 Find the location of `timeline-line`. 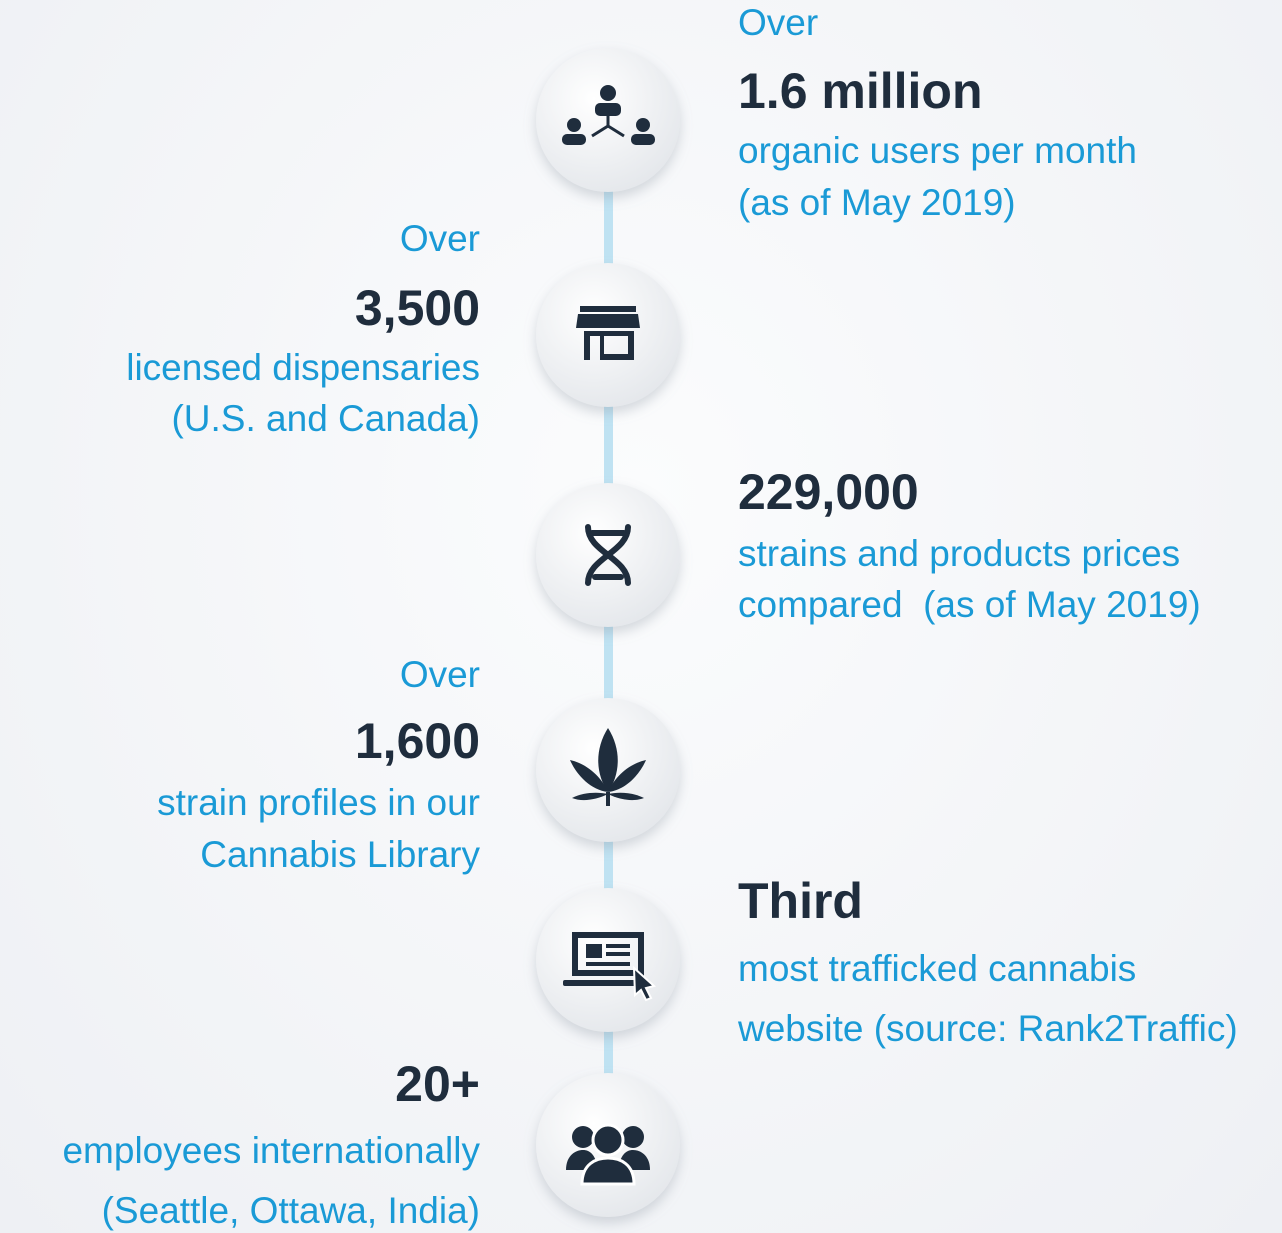

timeline-line is located at coordinates (608, 635).